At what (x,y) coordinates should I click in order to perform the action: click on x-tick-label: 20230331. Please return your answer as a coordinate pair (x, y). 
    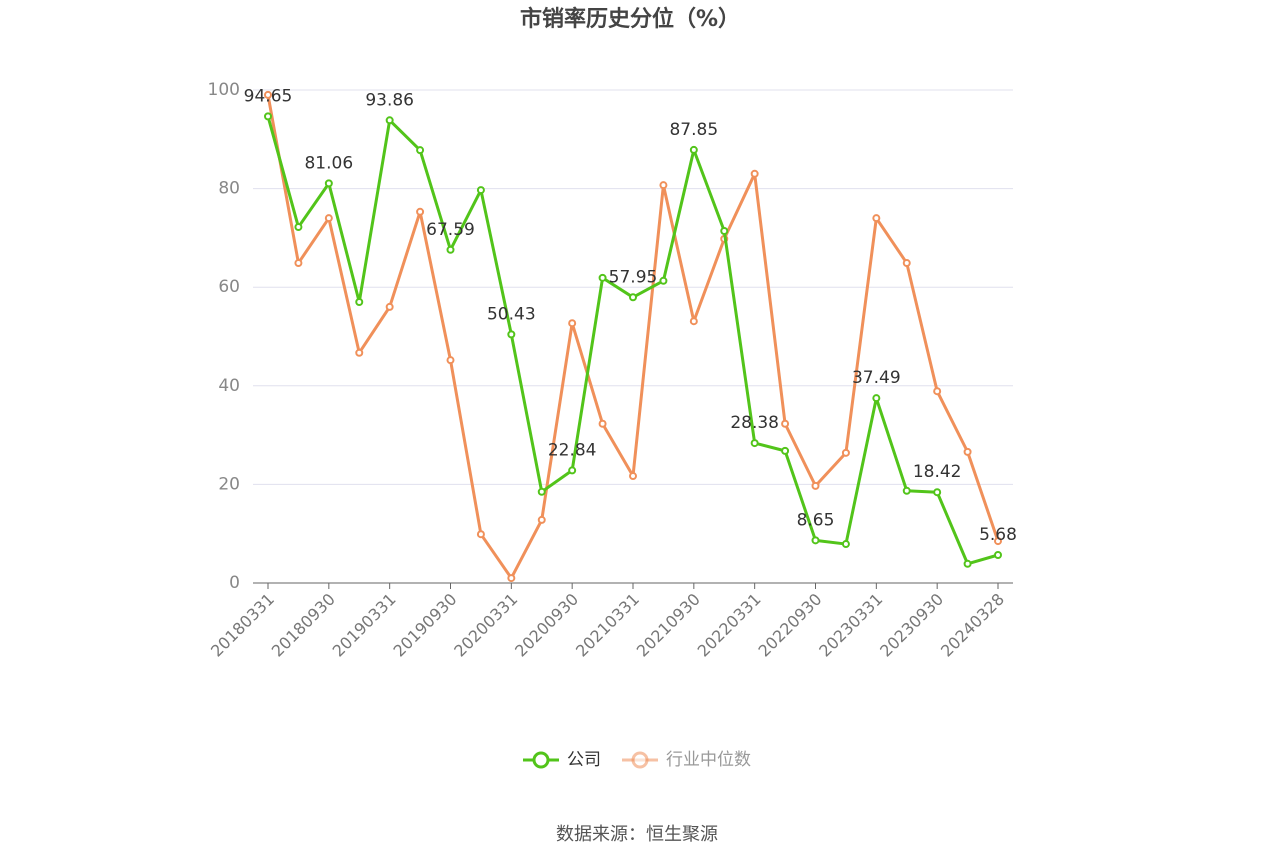
    Looking at the image, I should click on (850, 625).